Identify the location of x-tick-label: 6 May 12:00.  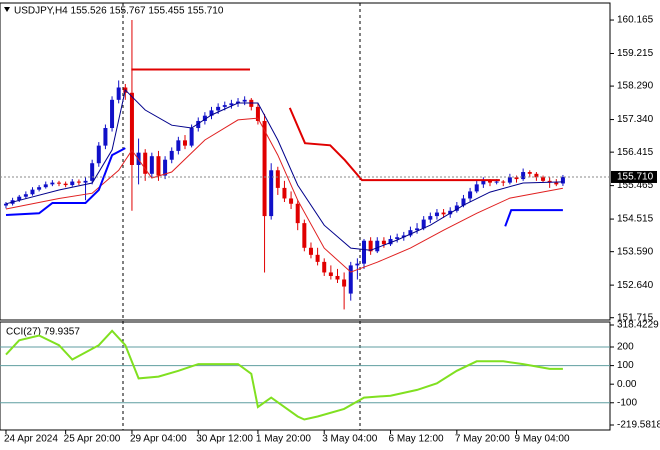
(416, 439).